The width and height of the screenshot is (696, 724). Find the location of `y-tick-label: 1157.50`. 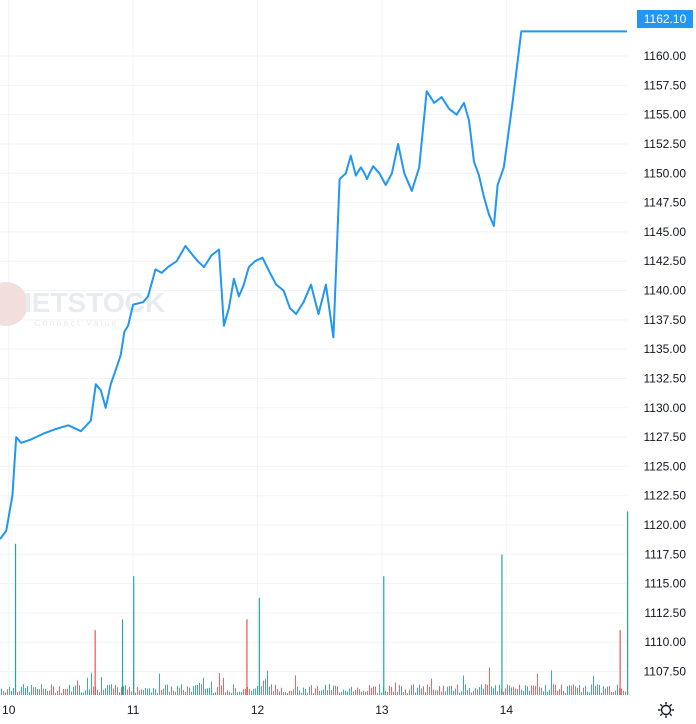

y-tick-label: 1157.50 is located at coordinates (665, 85).